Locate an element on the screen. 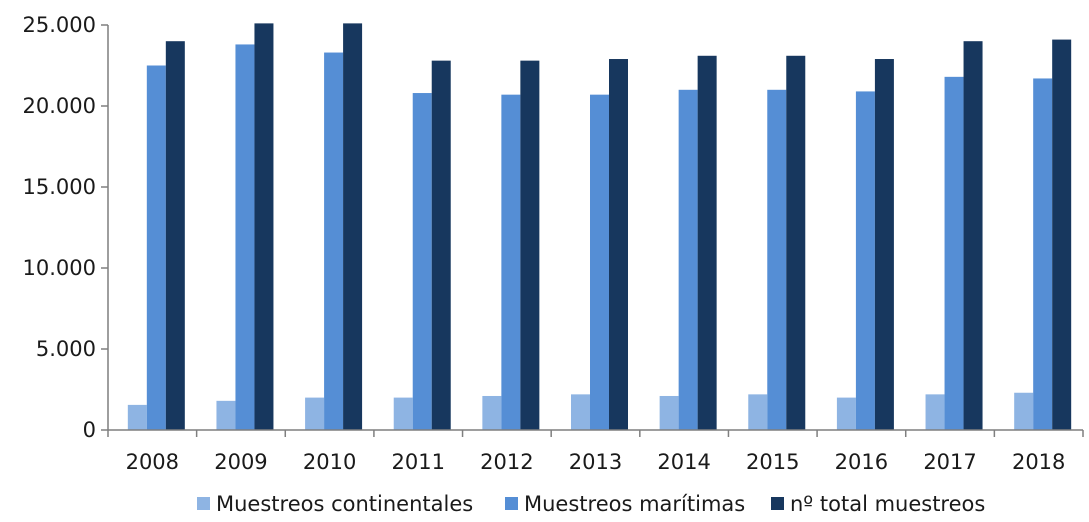  y-tick-label: 5.000 is located at coordinates (66, 349).